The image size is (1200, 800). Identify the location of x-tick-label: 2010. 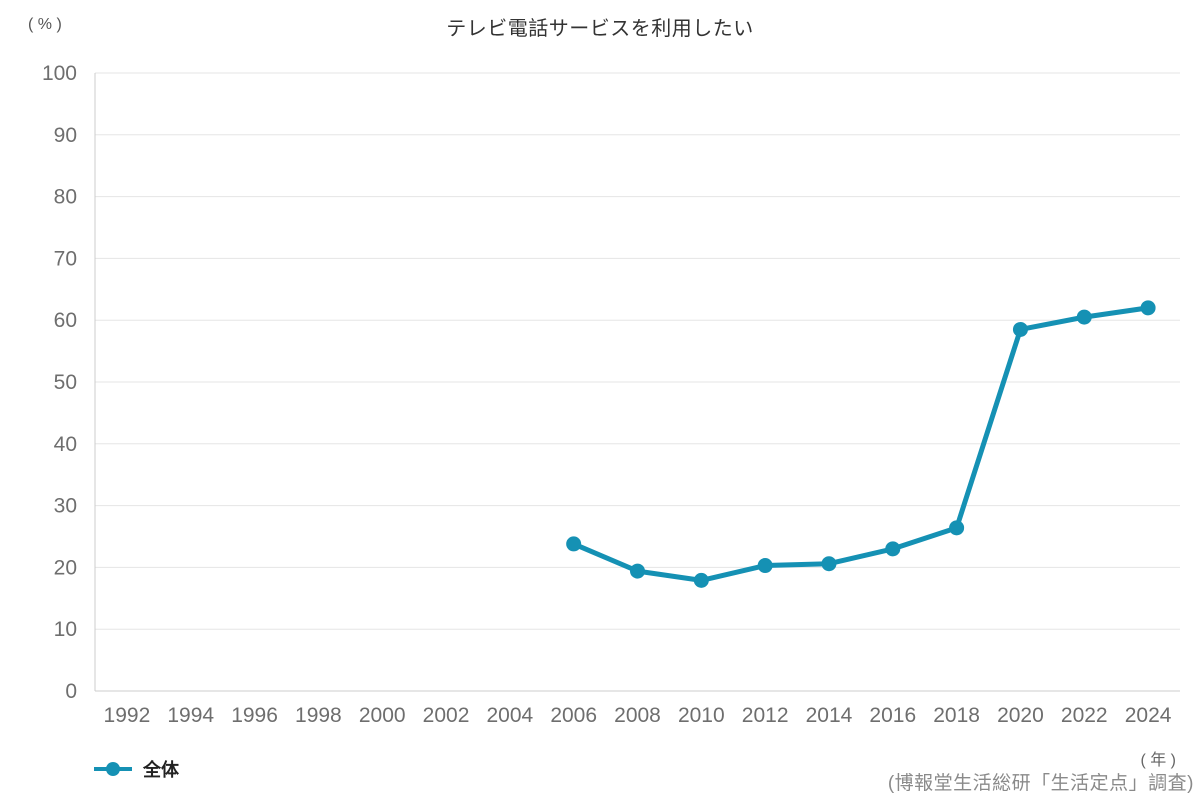
(701, 715).